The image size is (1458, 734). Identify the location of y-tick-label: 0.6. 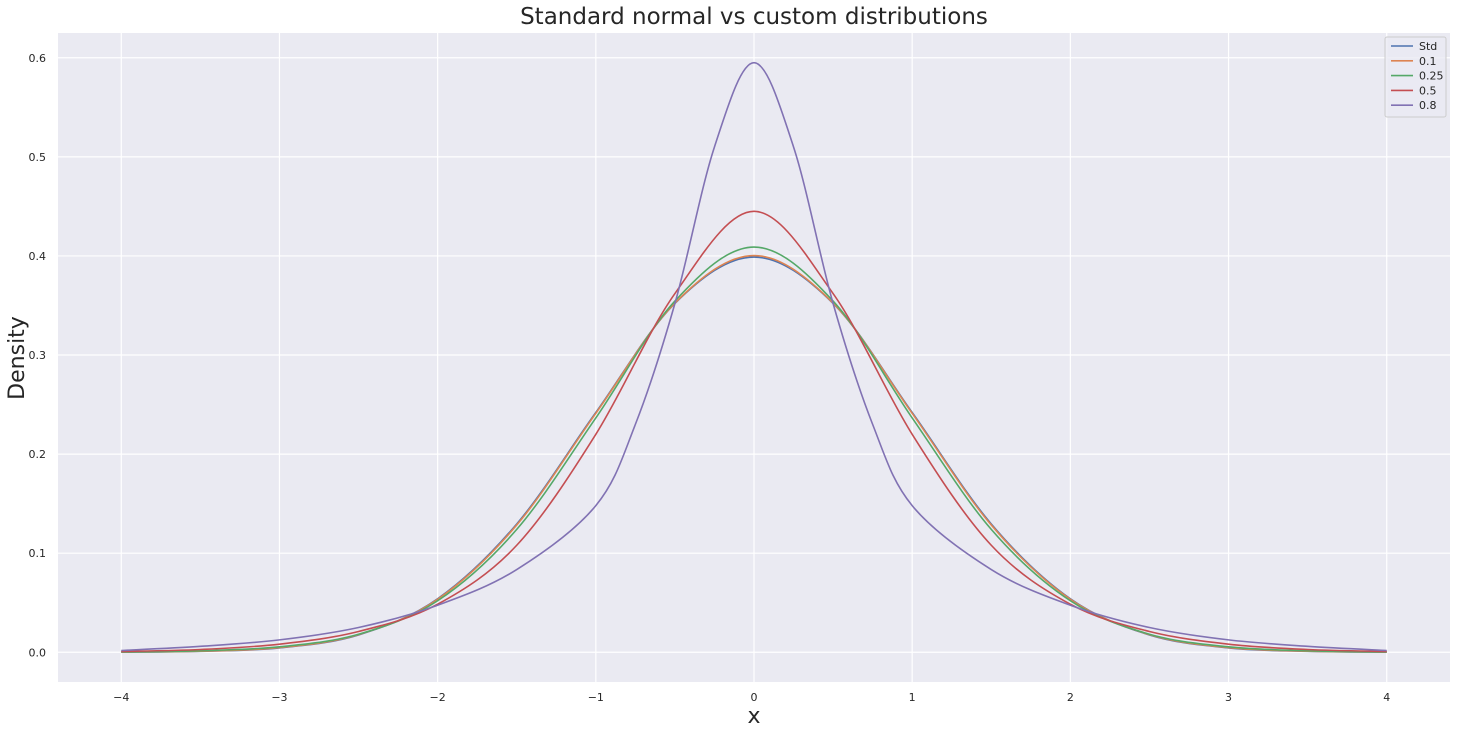
(38, 58).